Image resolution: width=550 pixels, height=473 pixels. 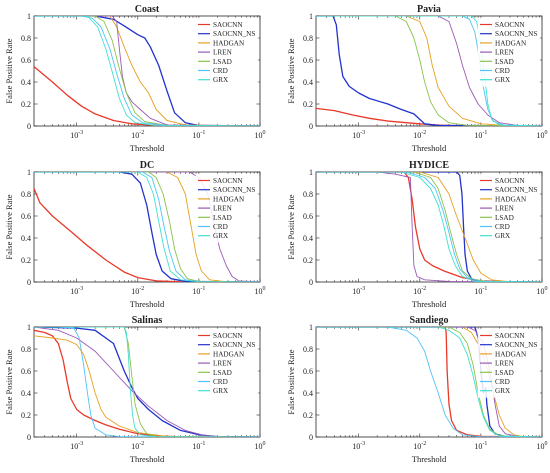 What do you see at coordinates (147, 235) in the screenshot?
I see `series-line-saocnn` at bounding box center [147, 235].